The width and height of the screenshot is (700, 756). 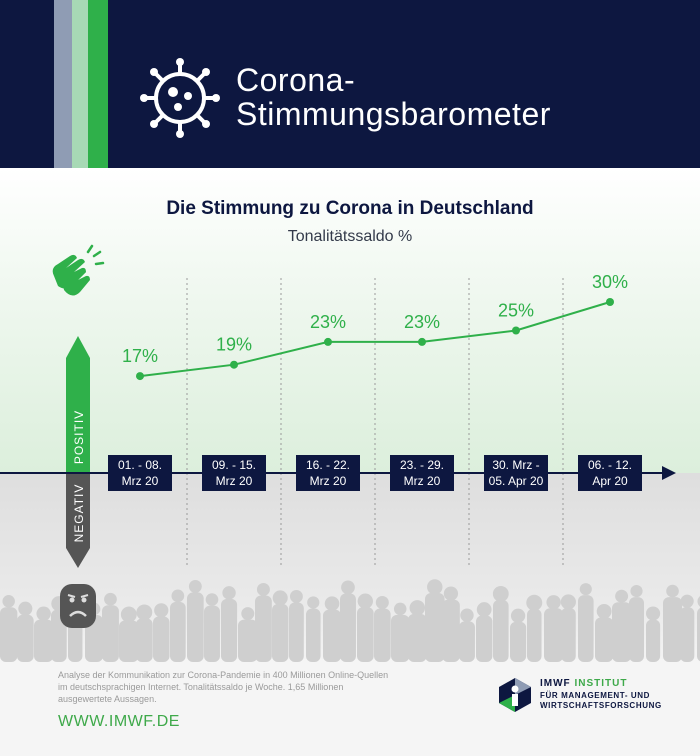 What do you see at coordinates (234, 345) in the screenshot?
I see `data-label: 19%` at bounding box center [234, 345].